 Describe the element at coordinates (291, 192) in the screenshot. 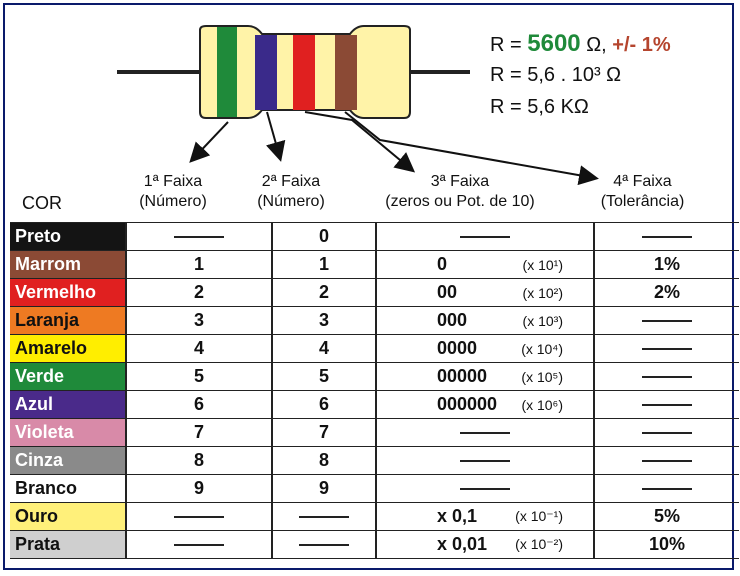

I see `header-band-2: 2ª Faixa (Número)` at that location.